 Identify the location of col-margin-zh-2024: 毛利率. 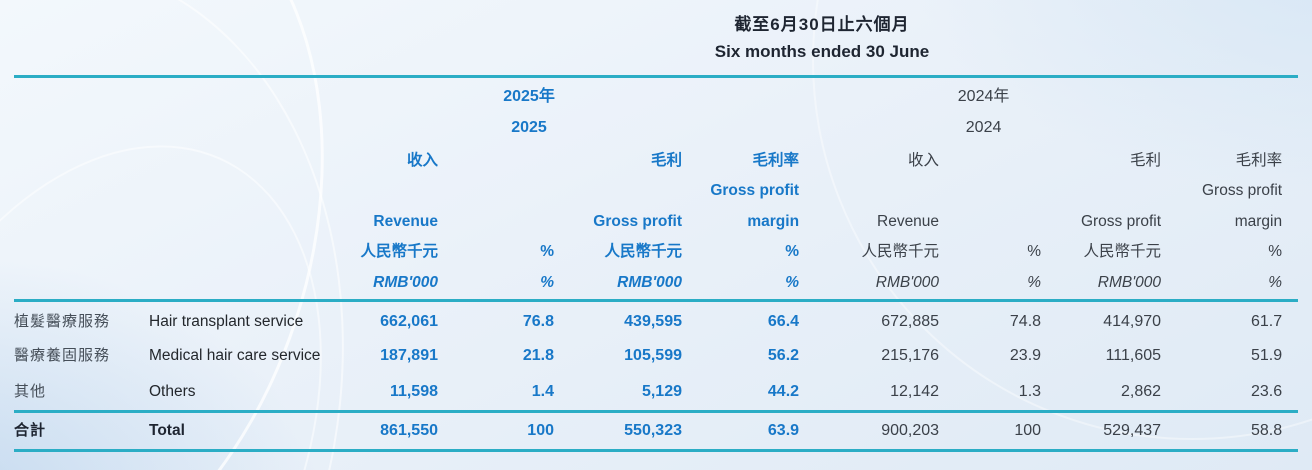
(1259, 161).